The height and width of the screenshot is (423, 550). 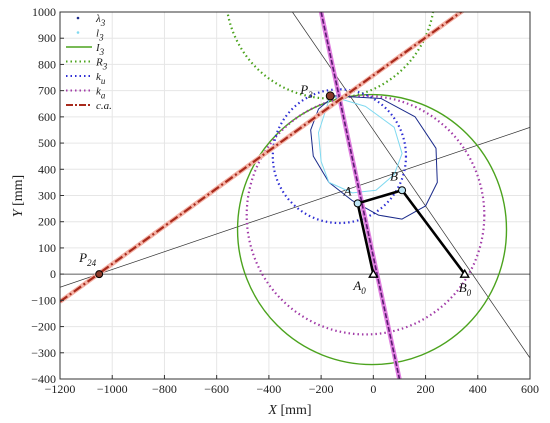 I want to click on ground-a0, so click(x=373, y=273).